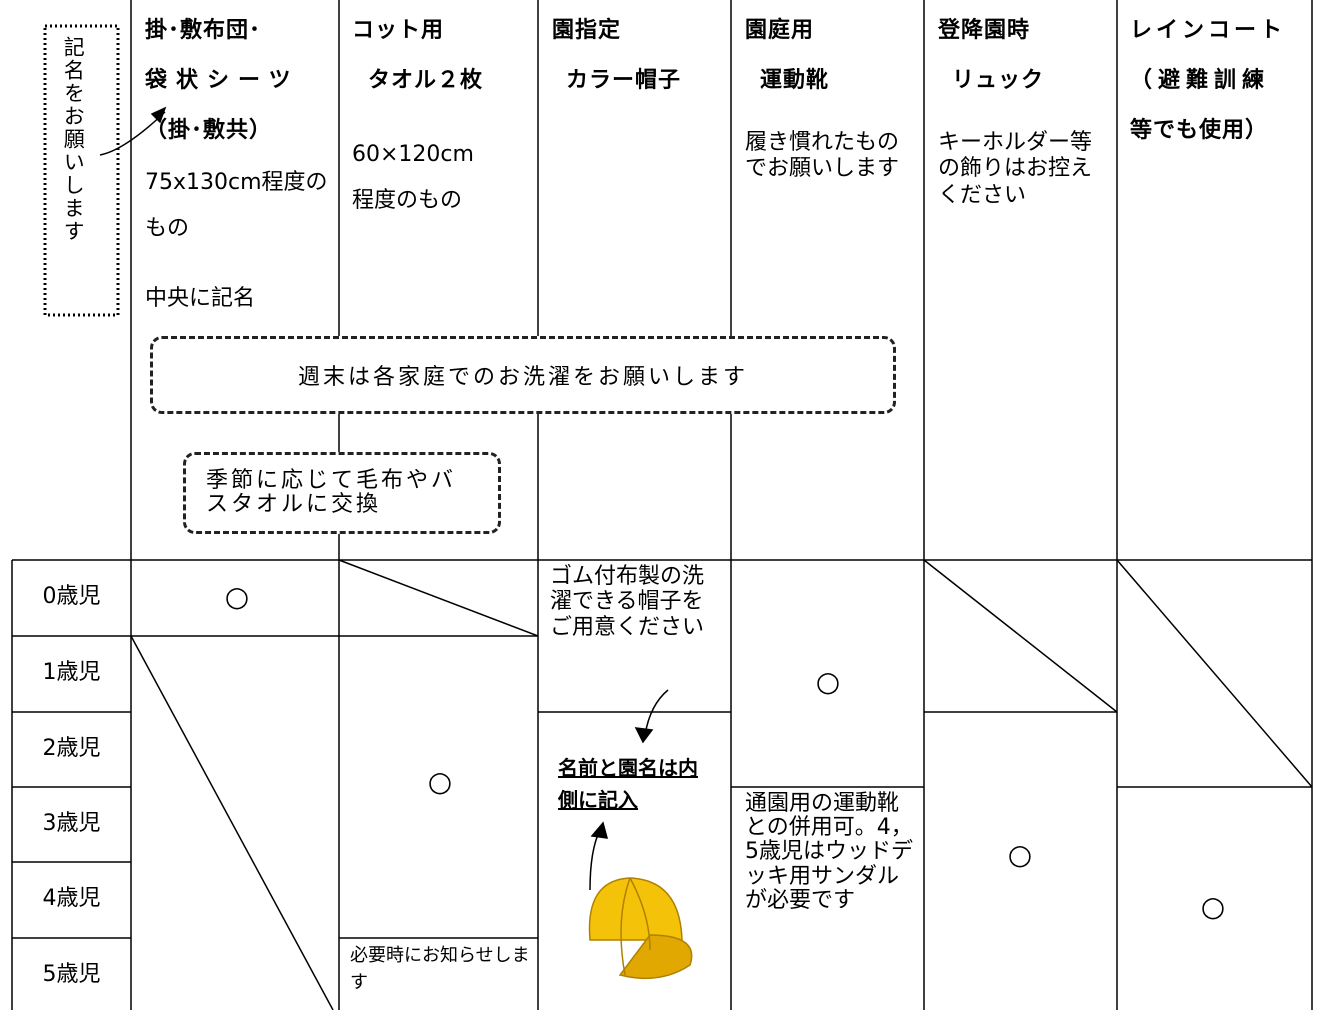  Describe the element at coordinates (624, 80) in the screenshot. I see `column-title: カラー帽子` at that location.